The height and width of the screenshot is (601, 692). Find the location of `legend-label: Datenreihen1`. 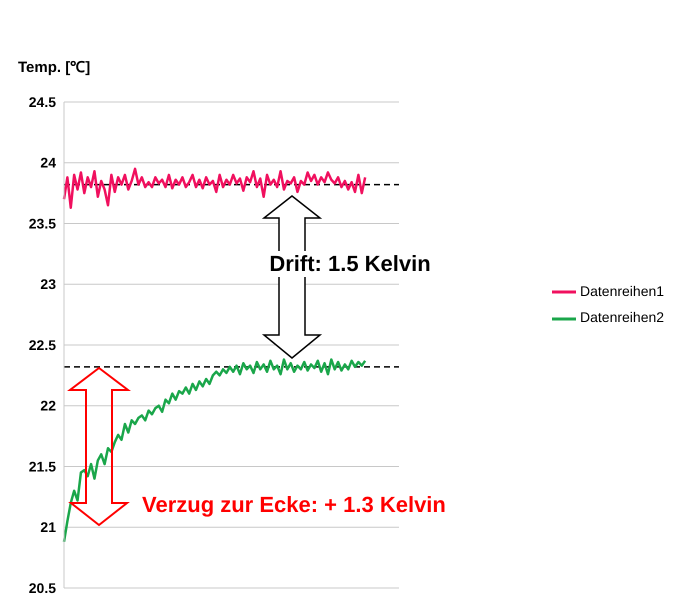

legend-label: Datenreihen1 is located at coordinates (622, 291).